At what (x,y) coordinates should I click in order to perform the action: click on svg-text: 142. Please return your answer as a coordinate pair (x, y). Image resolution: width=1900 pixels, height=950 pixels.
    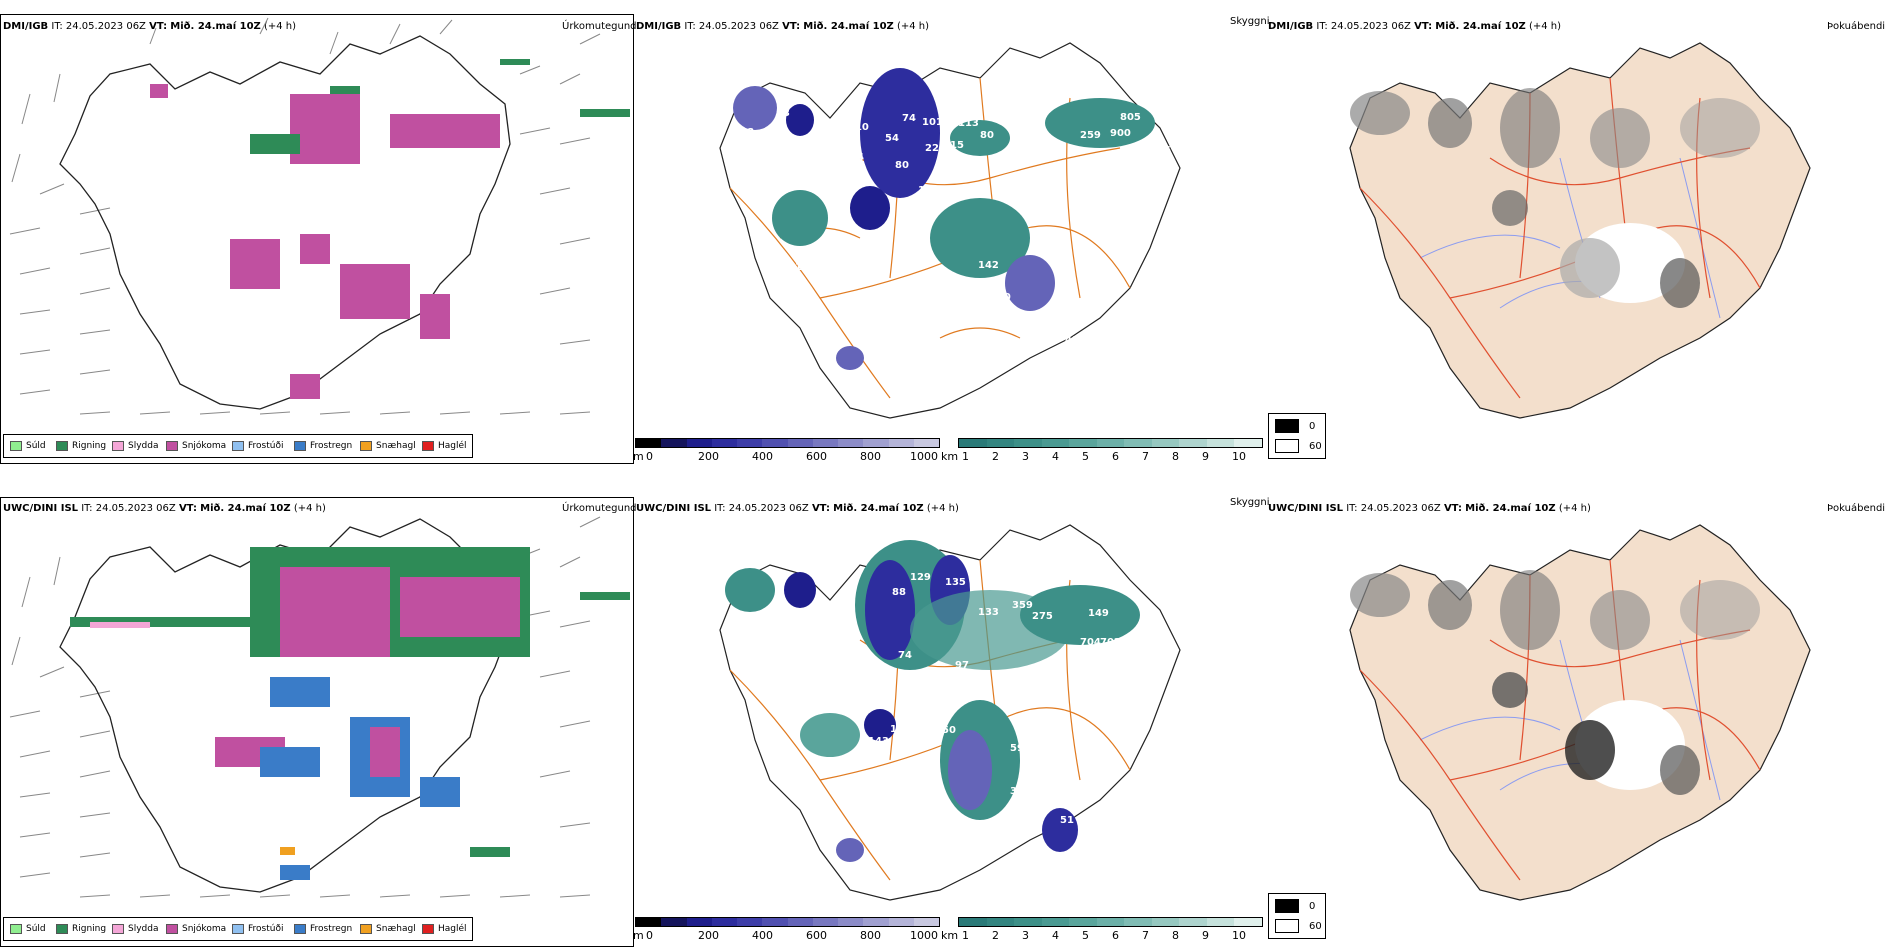
    Looking at the image, I should click on (988, 265).